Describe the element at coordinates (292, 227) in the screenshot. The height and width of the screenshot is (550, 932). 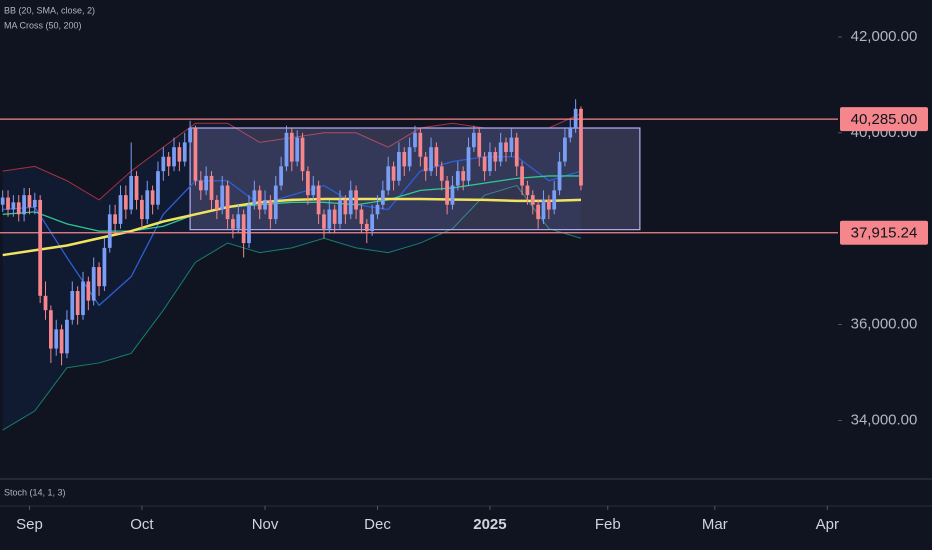
I see `ma-line` at that location.